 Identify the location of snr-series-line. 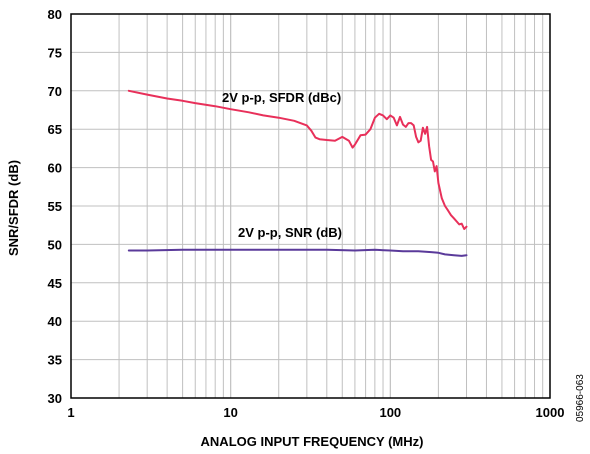
(297, 252).